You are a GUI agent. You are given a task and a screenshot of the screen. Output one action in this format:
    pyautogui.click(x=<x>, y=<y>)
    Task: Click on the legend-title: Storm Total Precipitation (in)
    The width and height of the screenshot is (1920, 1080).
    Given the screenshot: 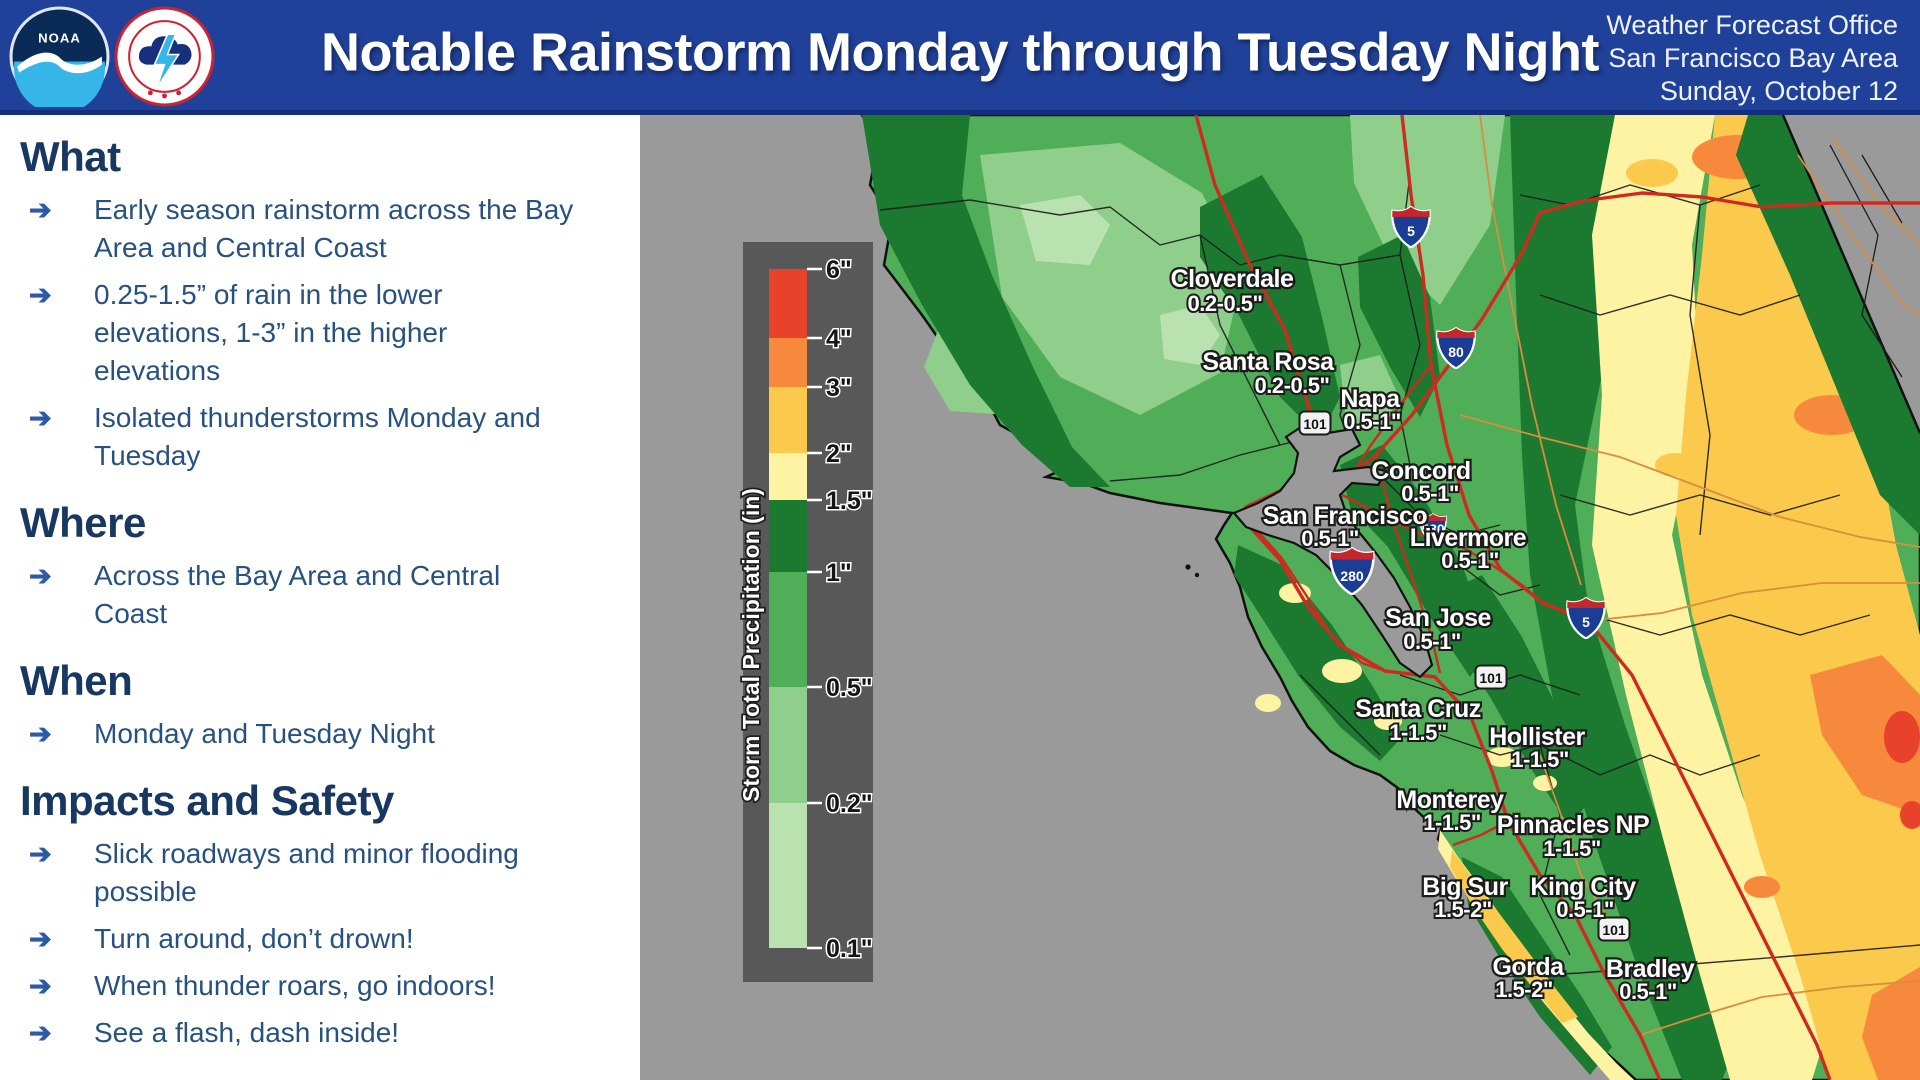 What is the action you would take?
    pyautogui.click(x=751, y=645)
    